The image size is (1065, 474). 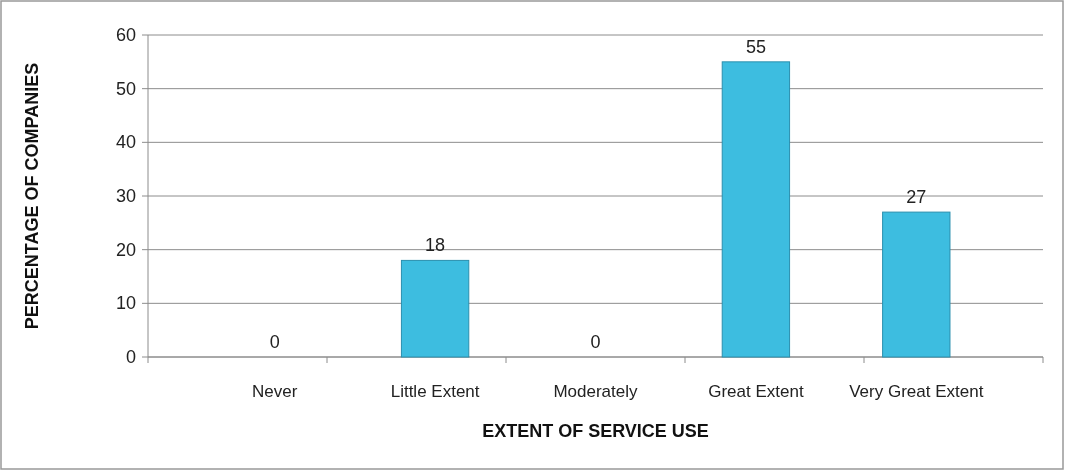 I want to click on x-tick-label: Great Extent, so click(x=756, y=391).